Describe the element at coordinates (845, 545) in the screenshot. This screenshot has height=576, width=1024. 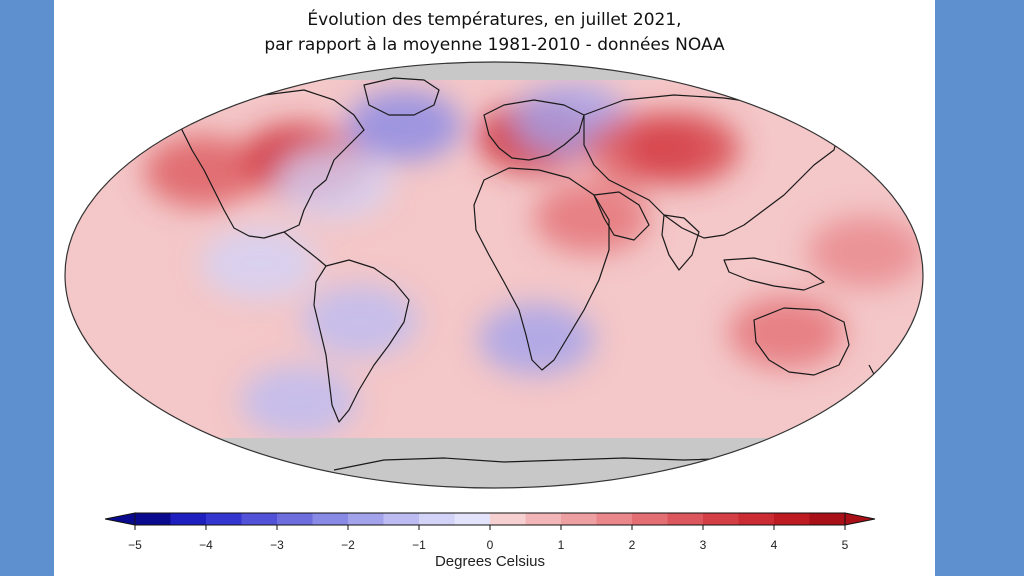
I see `color-bar-tick-label: 5` at that location.